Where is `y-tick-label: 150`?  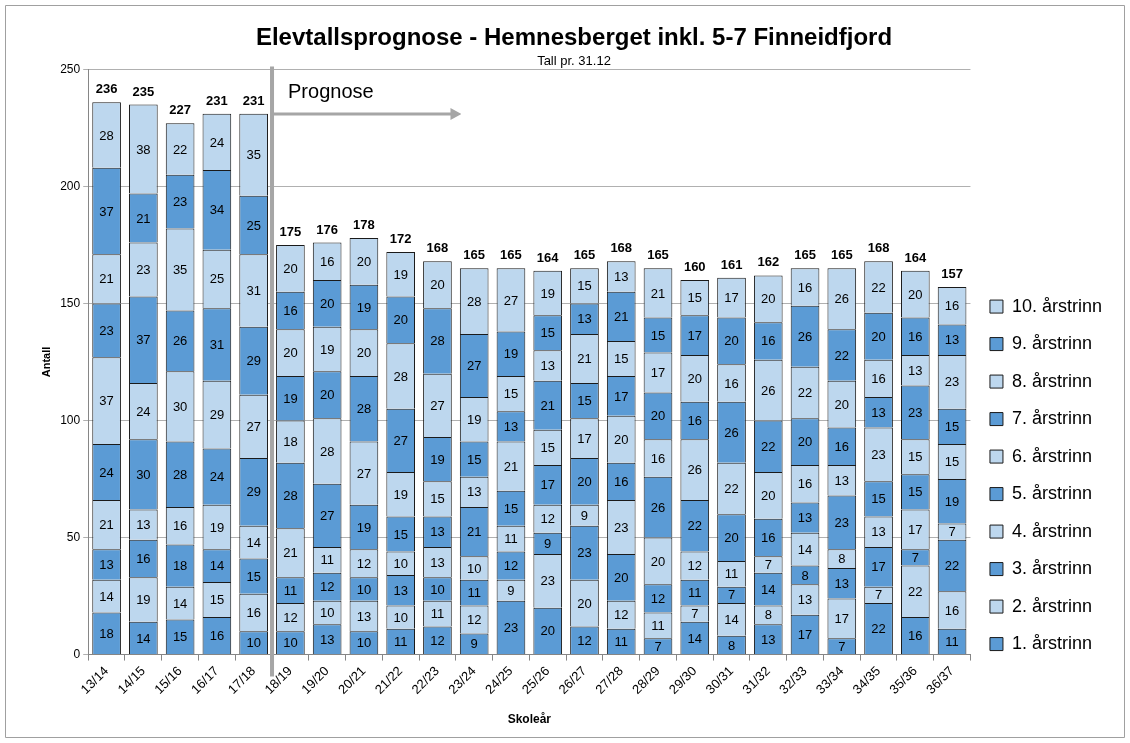 y-tick-label: 150 is located at coordinates (70, 302).